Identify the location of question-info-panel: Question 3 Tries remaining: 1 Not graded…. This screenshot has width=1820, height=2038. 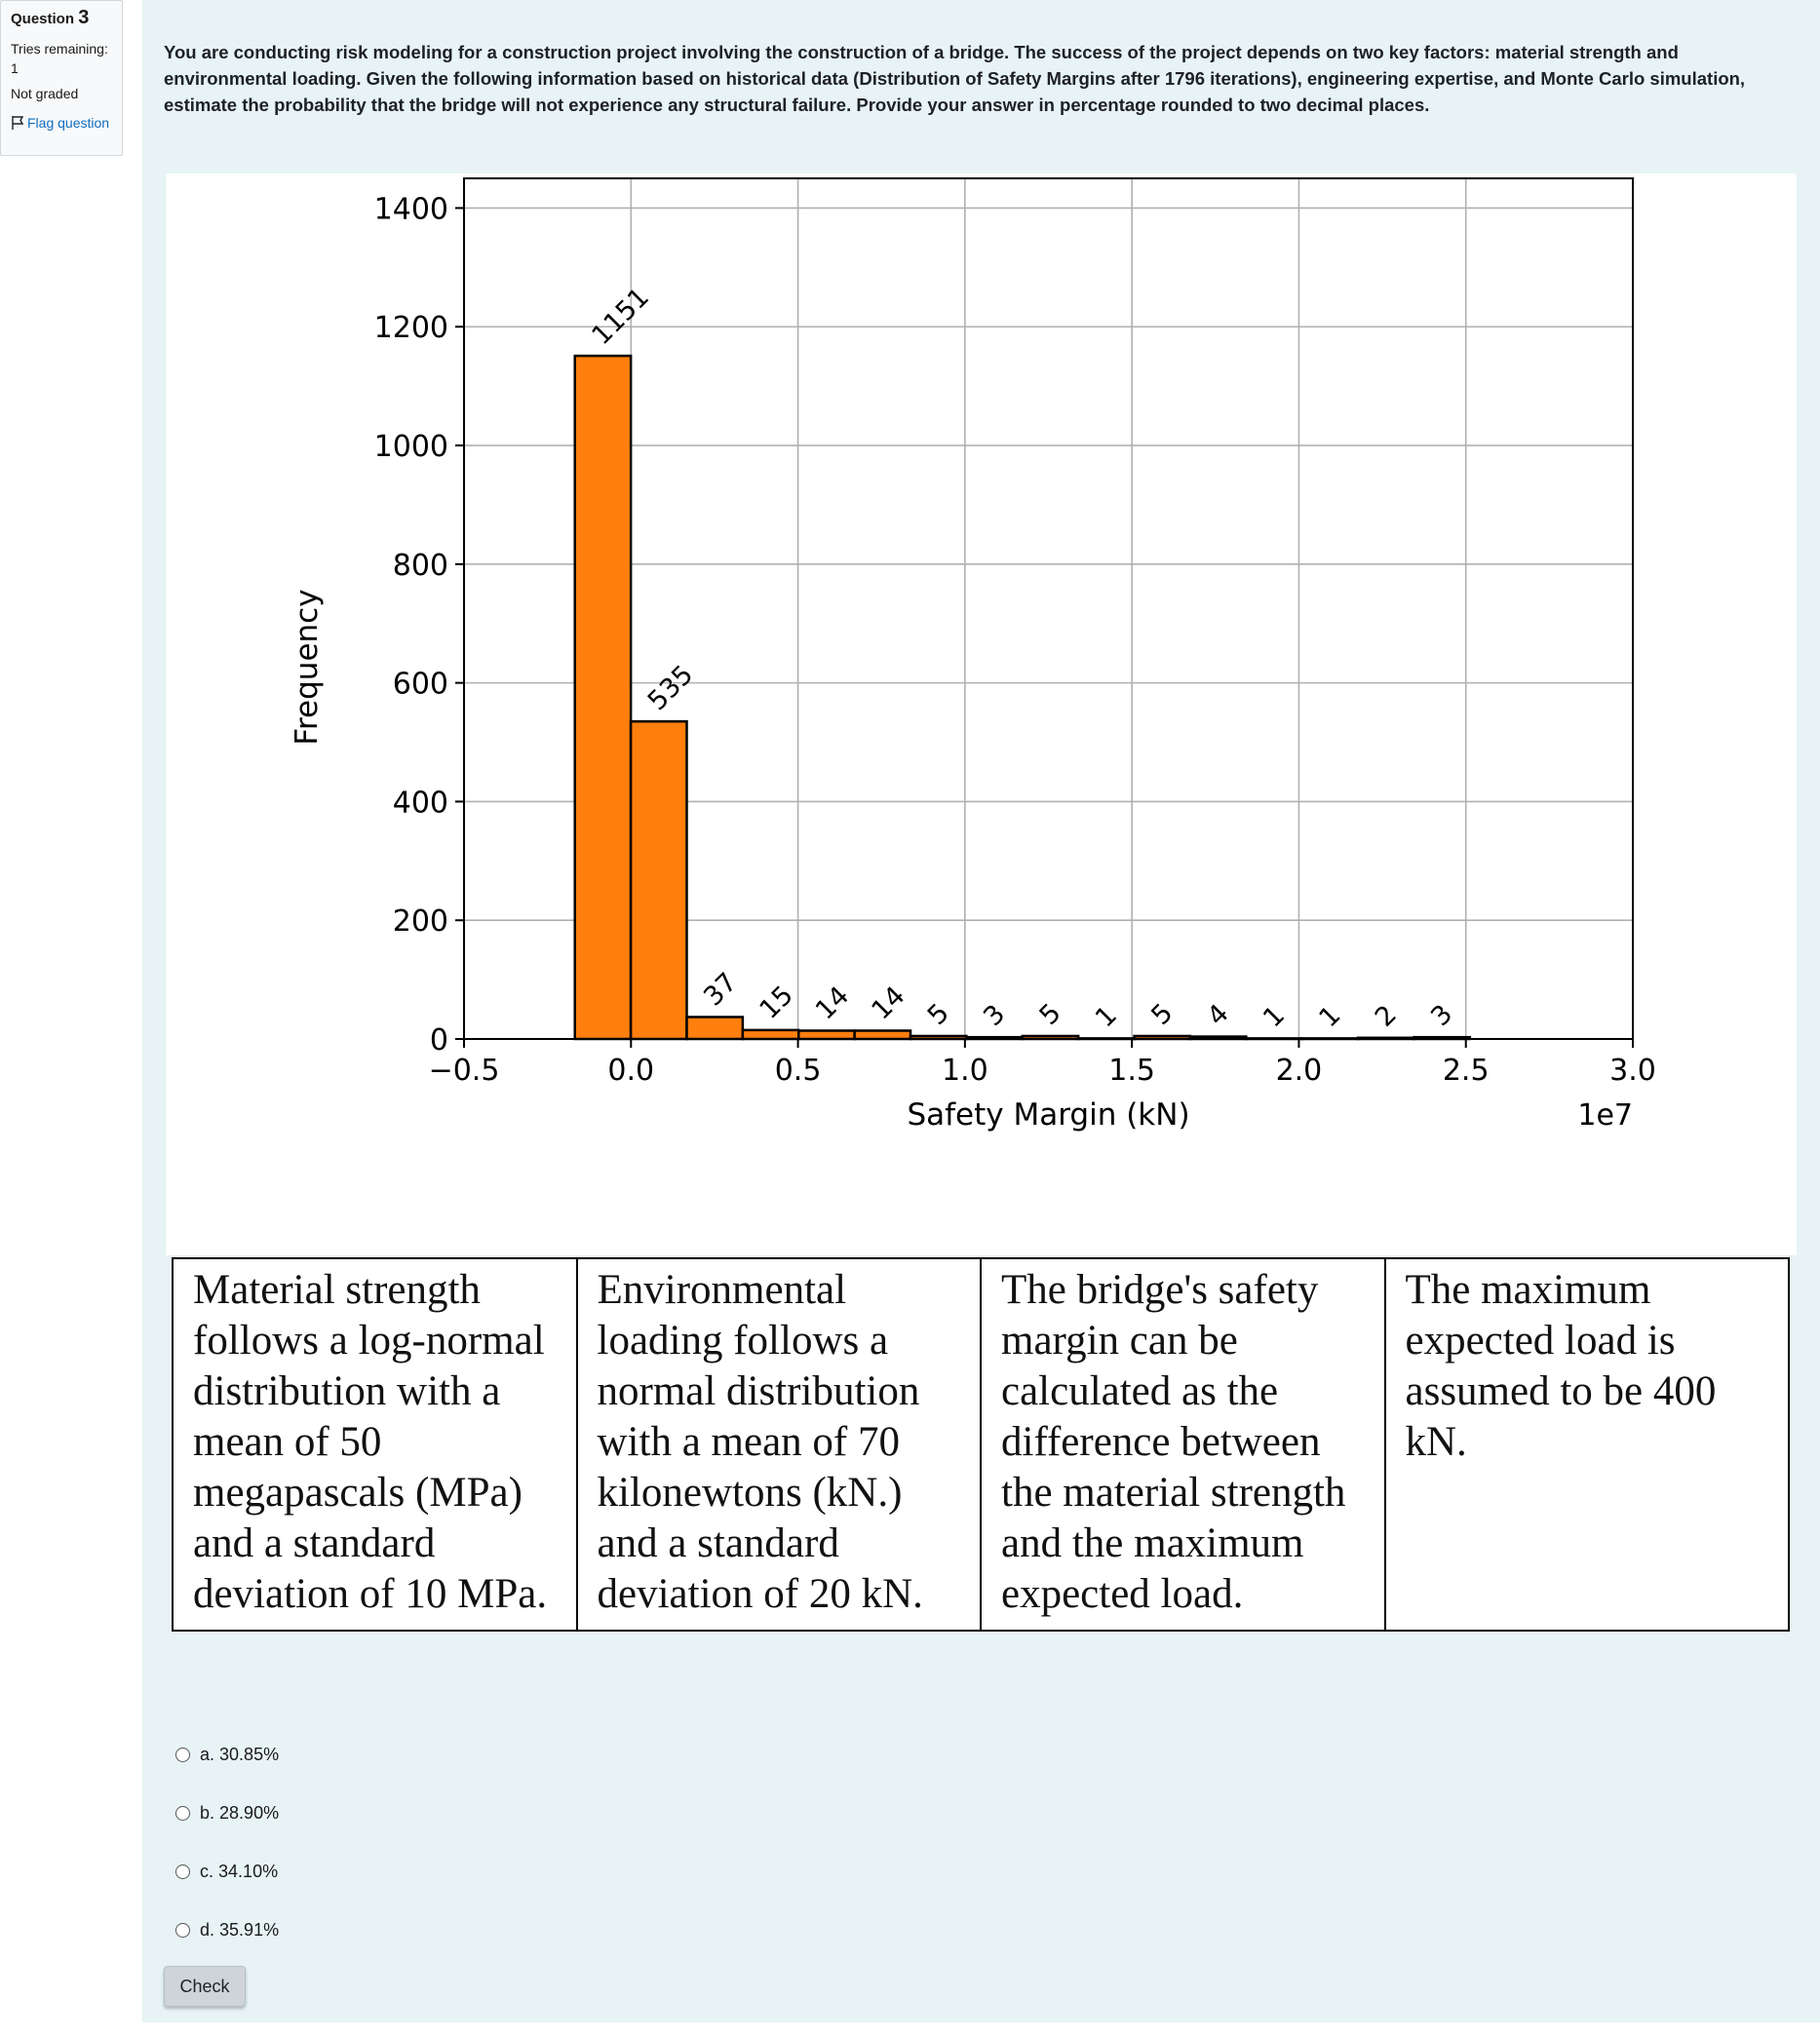
(61, 78).